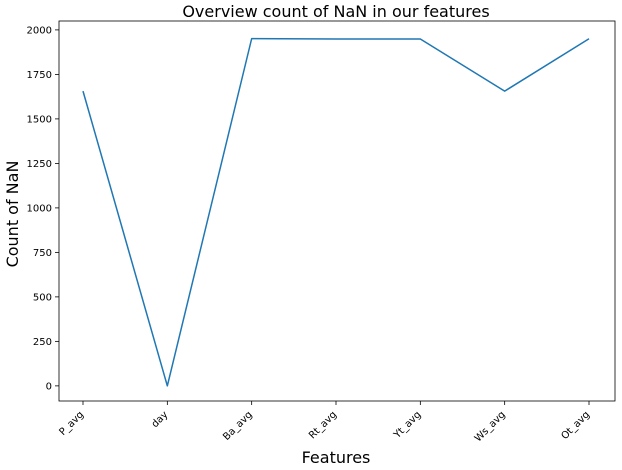 The width and height of the screenshot is (622, 470). What do you see at coordinates (12, 214) in the screenshot?
I see `y-axis-label: Count of NaN` at bounding box center [12, 214].